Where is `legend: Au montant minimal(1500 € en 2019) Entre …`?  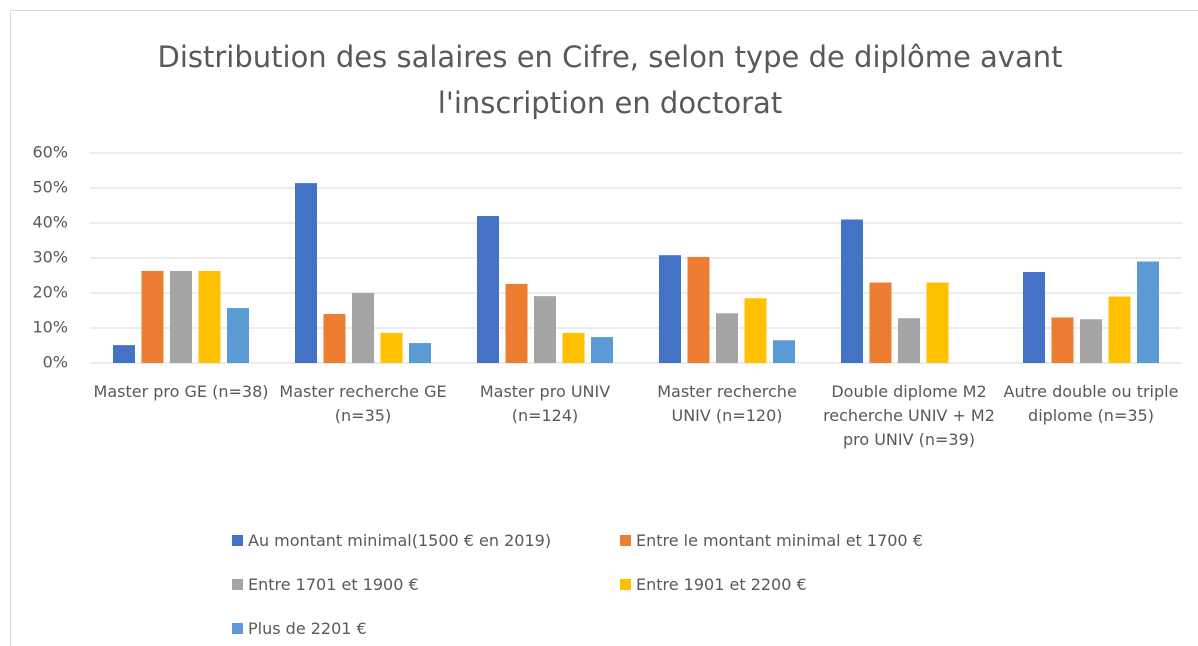
legend: Au montant minimal(1500 € en 2019) Entre … is located at coordinates (627, 582).